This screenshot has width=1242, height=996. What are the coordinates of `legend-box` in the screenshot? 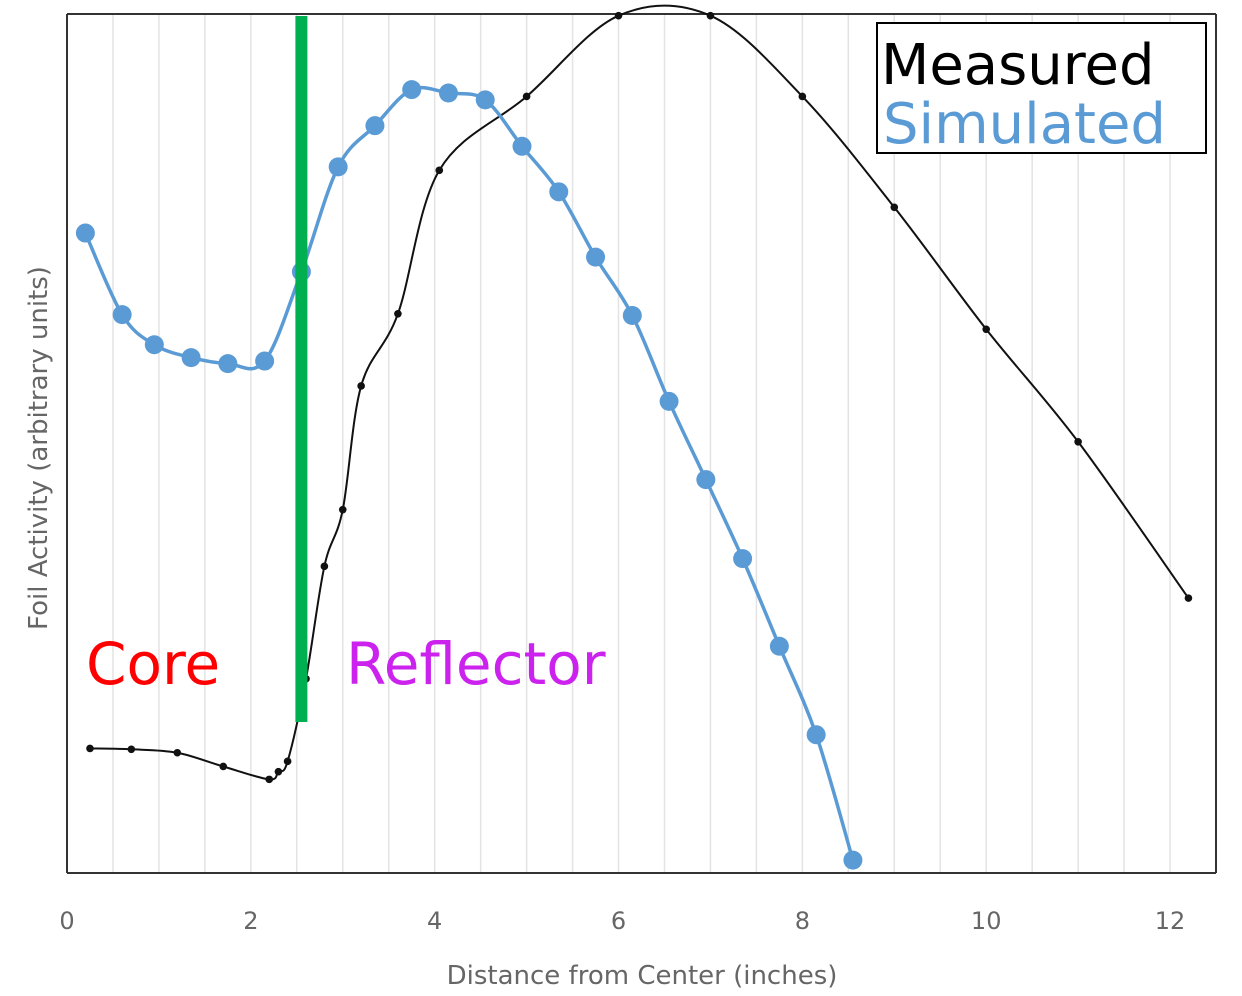 It's located at (1041, 88).